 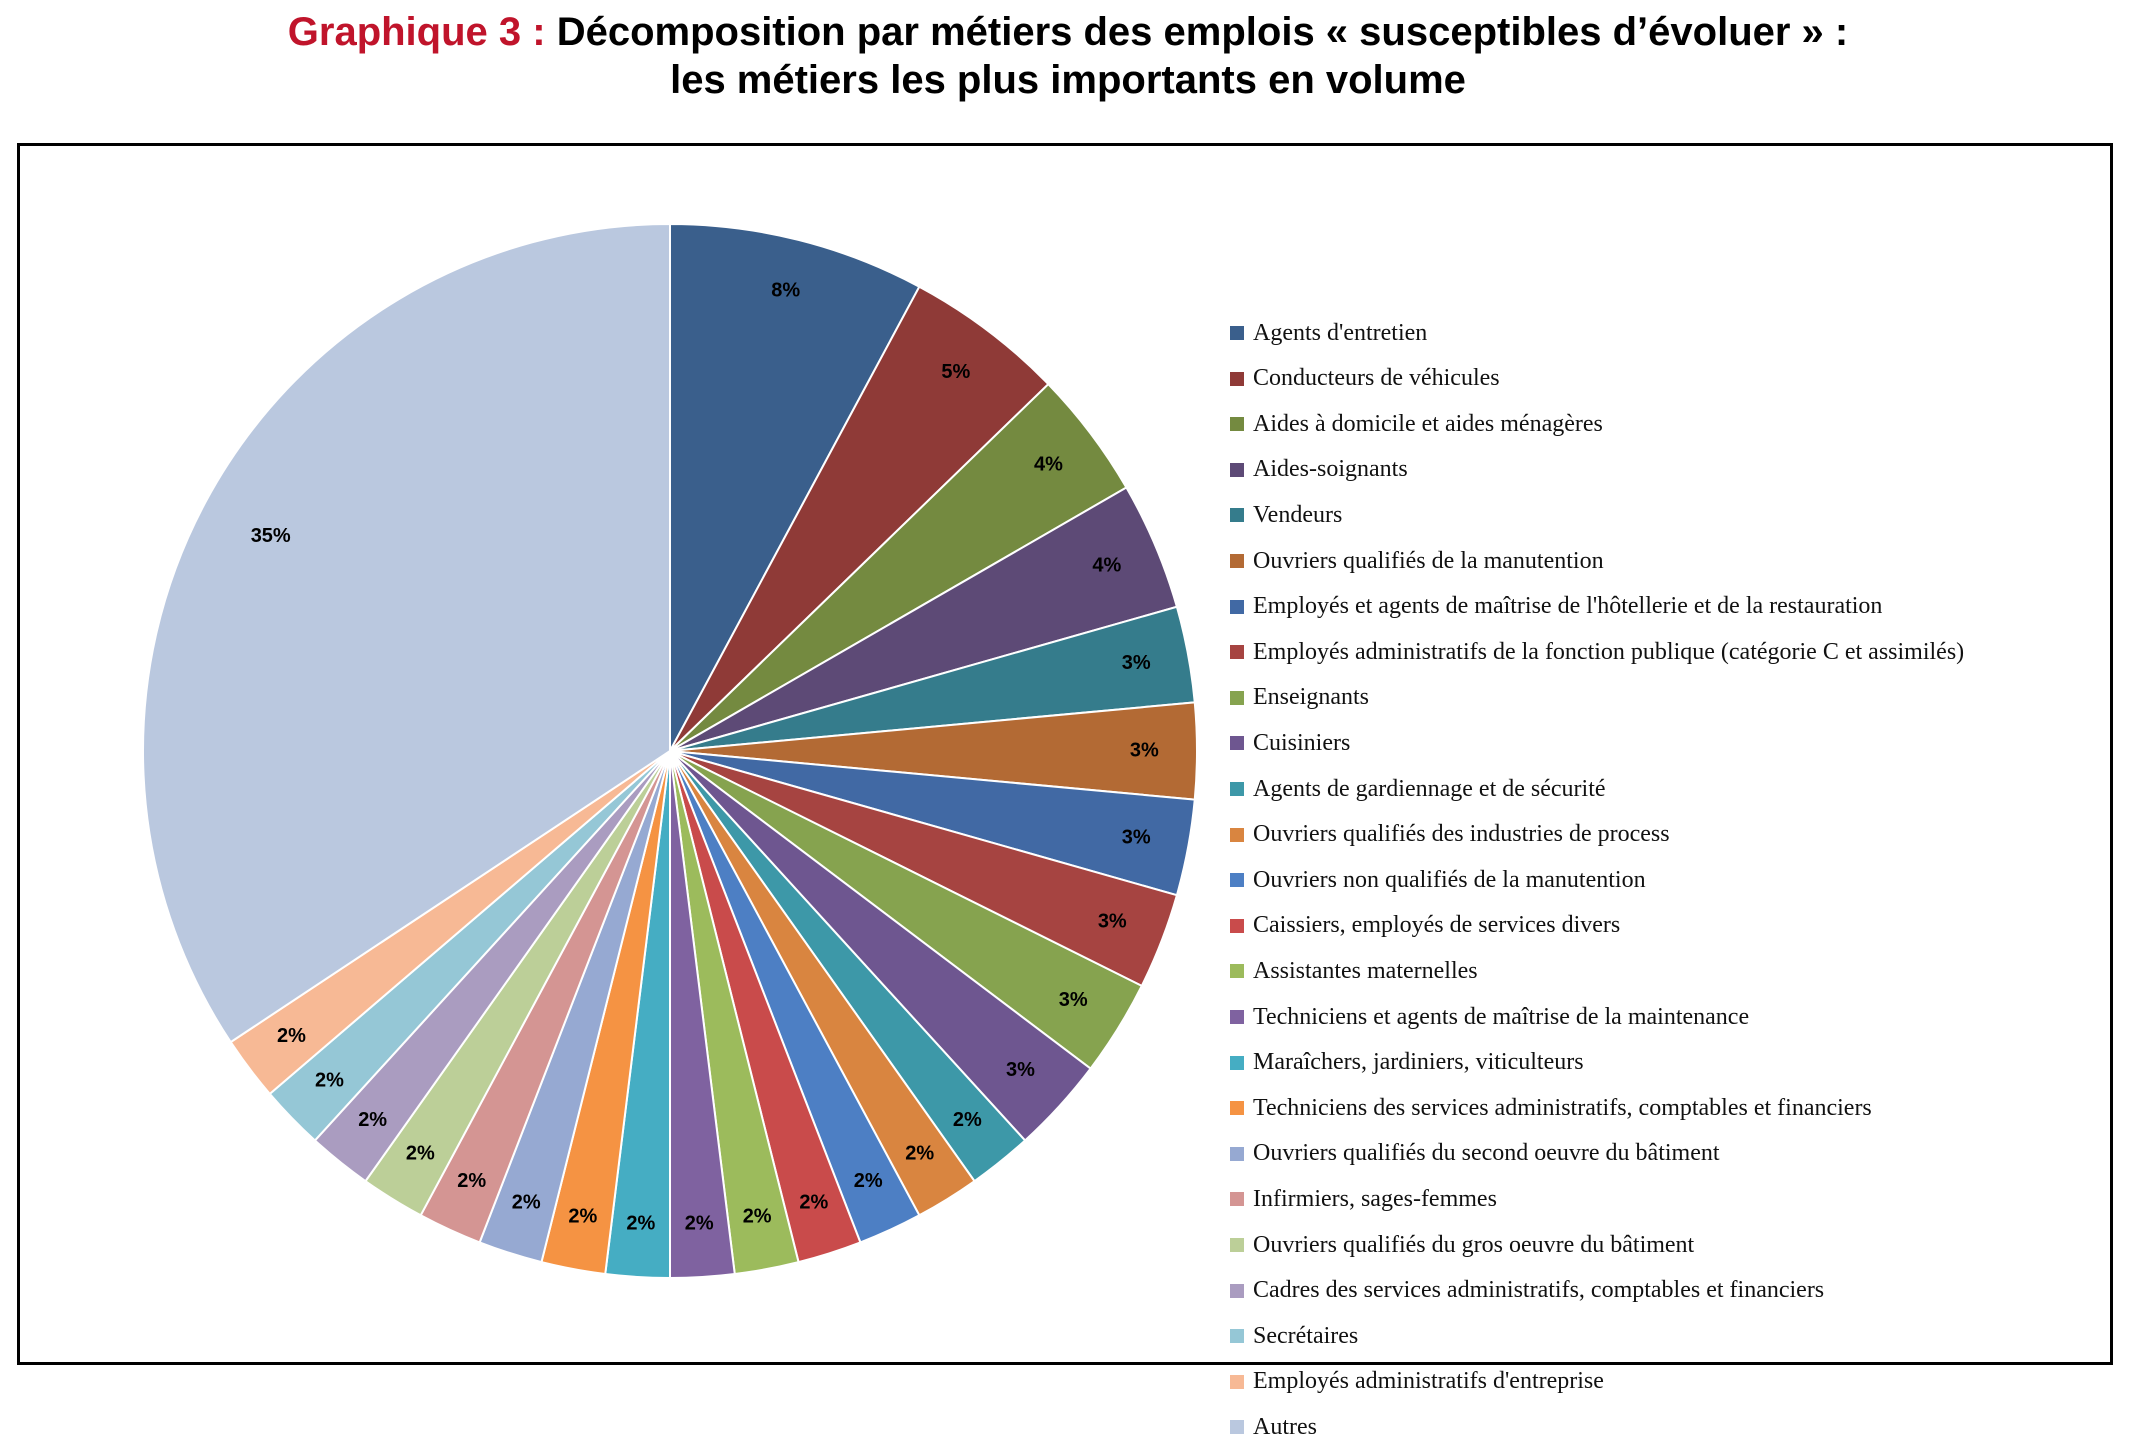 I want to click on legend-label: Infirmiers, sages-femmes, so click(x=1375, y=1198).